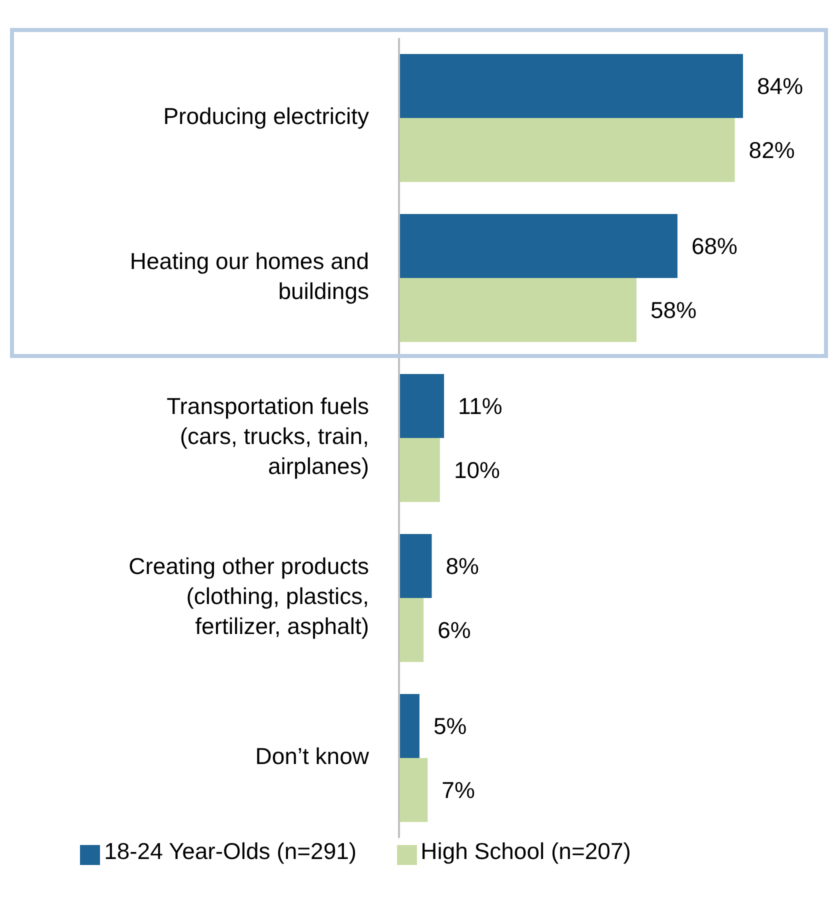 This screenshot has width=833, height=908. What do you see at coordinates (248, 596) in the screenshot?
I see `y-tick-label: Creating other products (clothing, plastics, fertilizer, asphalt)` at bounding box center [248, 596].